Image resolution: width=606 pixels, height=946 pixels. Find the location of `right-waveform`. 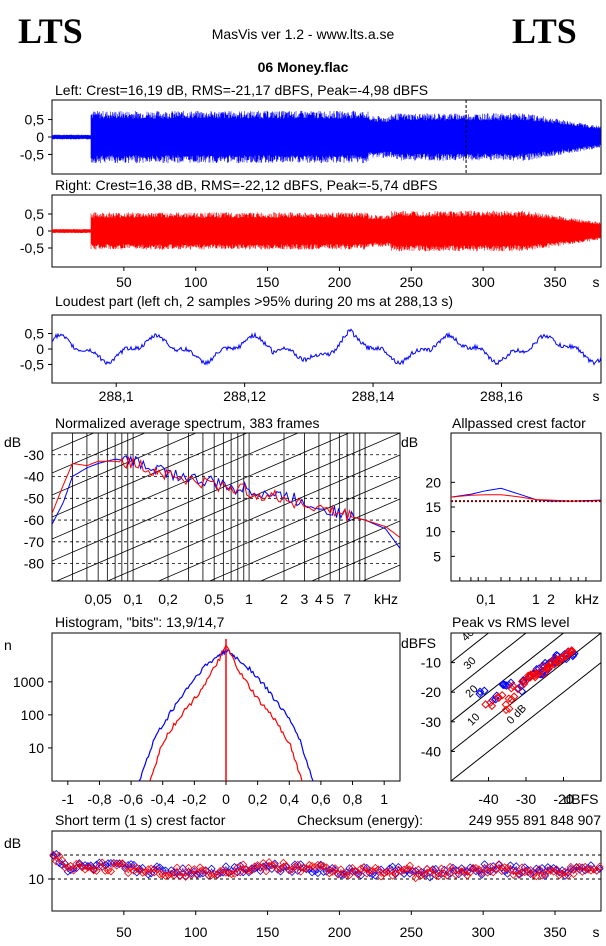

right-waveform is located at coordinates (326, 231).